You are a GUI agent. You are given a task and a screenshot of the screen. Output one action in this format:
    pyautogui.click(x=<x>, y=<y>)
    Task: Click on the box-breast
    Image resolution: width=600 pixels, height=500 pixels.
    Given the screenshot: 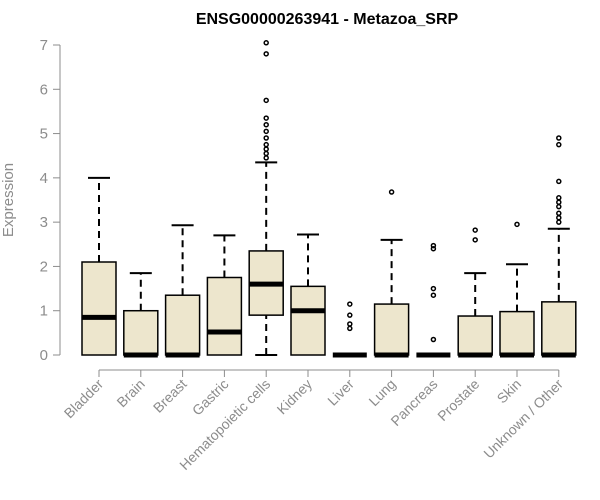 What is the action you would take?
    pyautogui.click(x=182, y=291)
    